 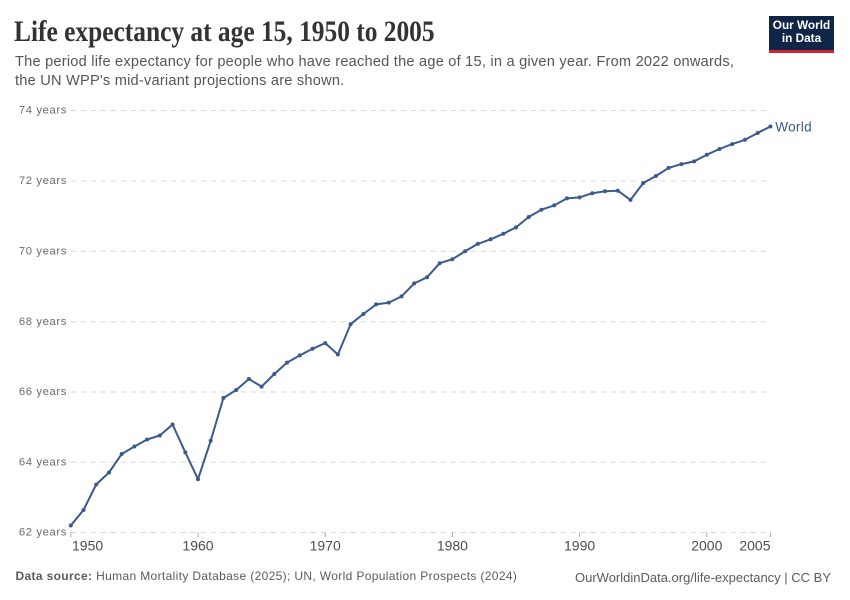 I want to click on svg-text: 74 years, so click(x=43, y=111).